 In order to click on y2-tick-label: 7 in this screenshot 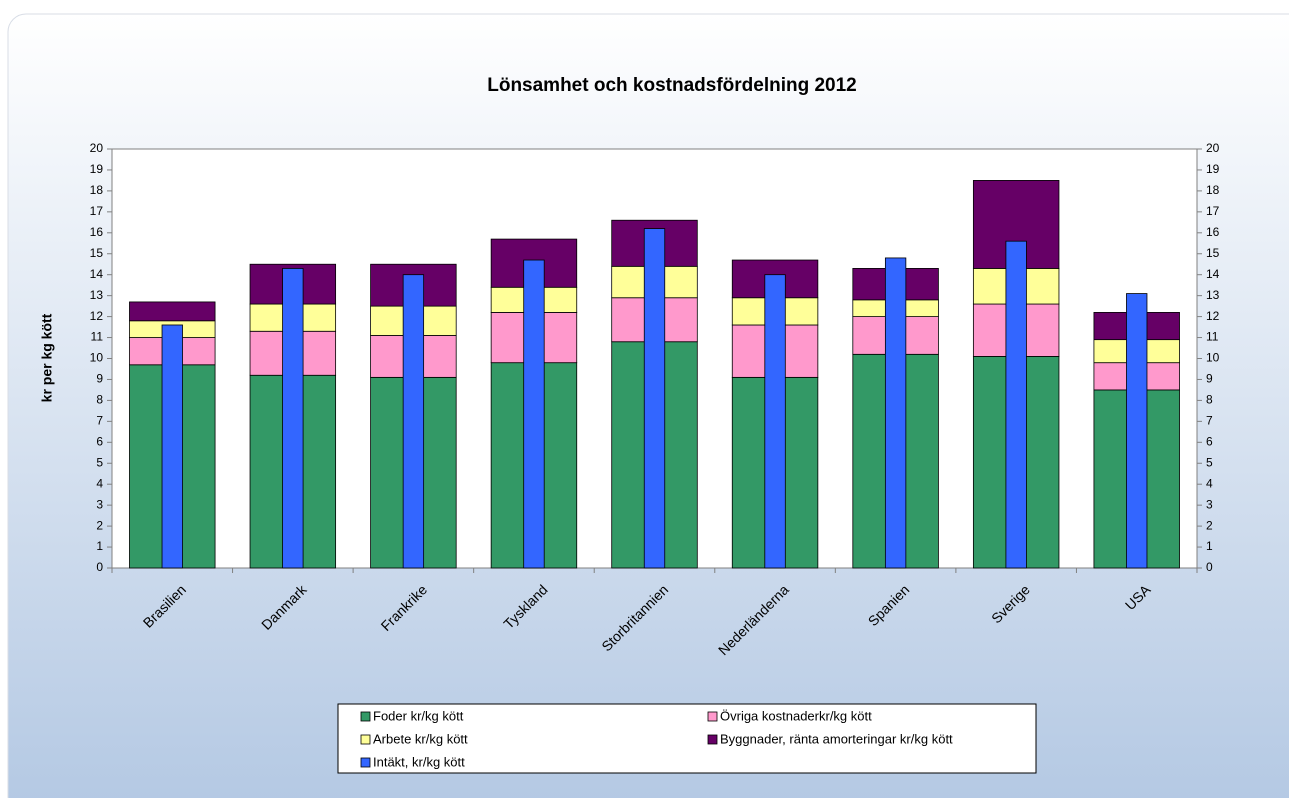, I will do `click(1209, 421)`.